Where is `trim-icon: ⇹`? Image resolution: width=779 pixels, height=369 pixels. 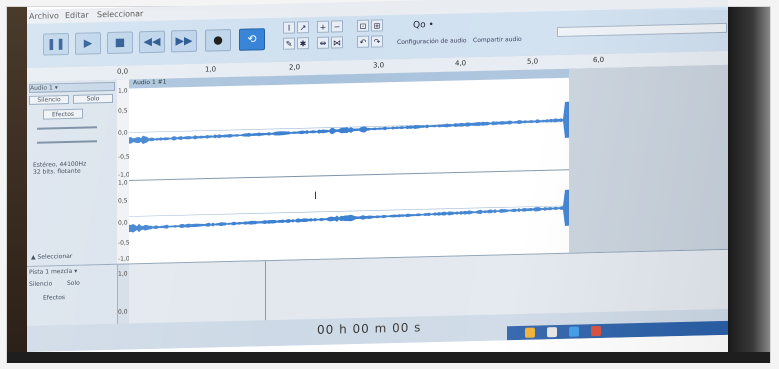 trim-icon: ⇹ is located at coordinates (323, 42).